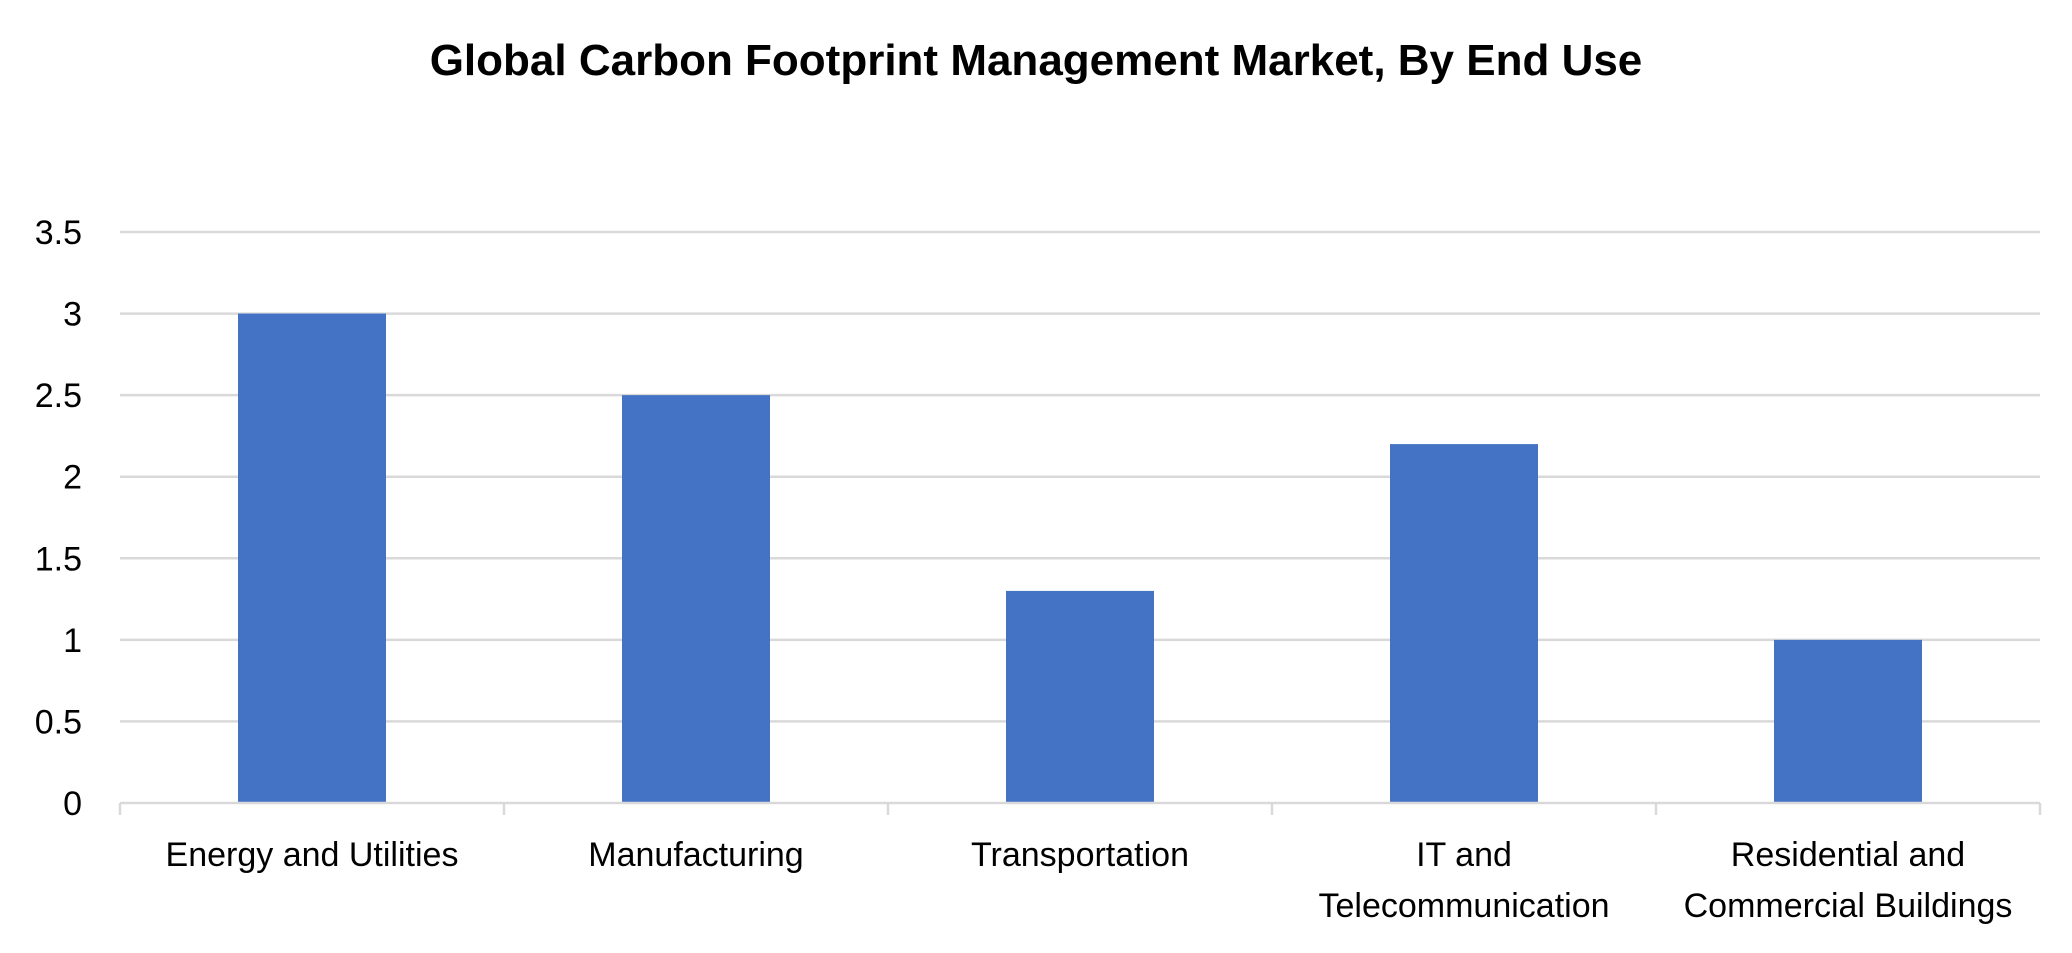  I want to click on x-tick-label-line: Manufacturing, so click(695, 855).